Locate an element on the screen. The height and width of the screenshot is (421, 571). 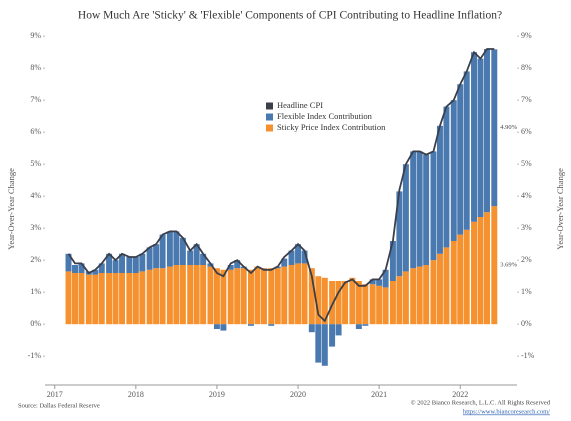
legend-label: Flexible Index Contribution is located at coordinates (325, 116).